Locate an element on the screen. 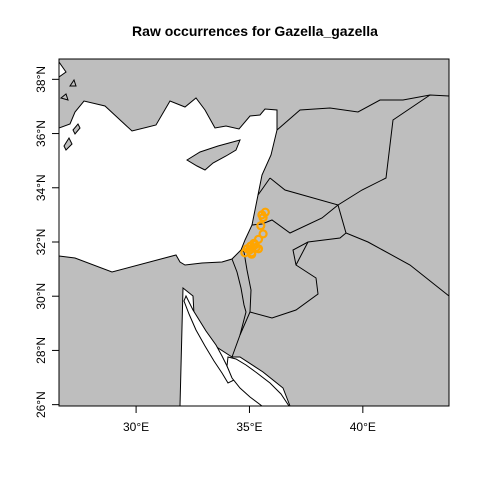 Image resolution: width=480 pixels, height=480 pixels. y-tick-label: 30°N is located at coordinates (41, 296).